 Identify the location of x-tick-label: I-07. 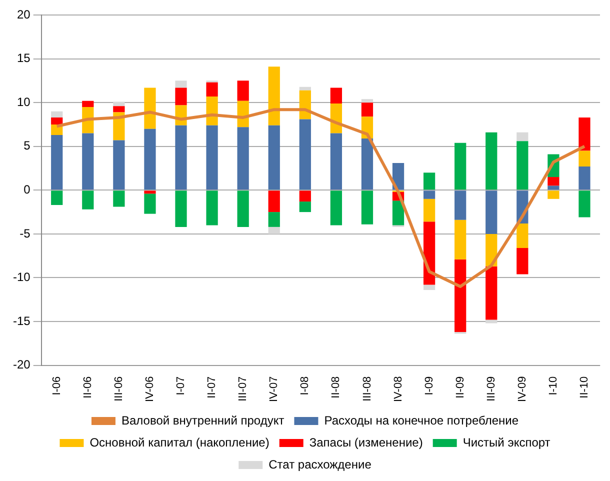
(181, 386).